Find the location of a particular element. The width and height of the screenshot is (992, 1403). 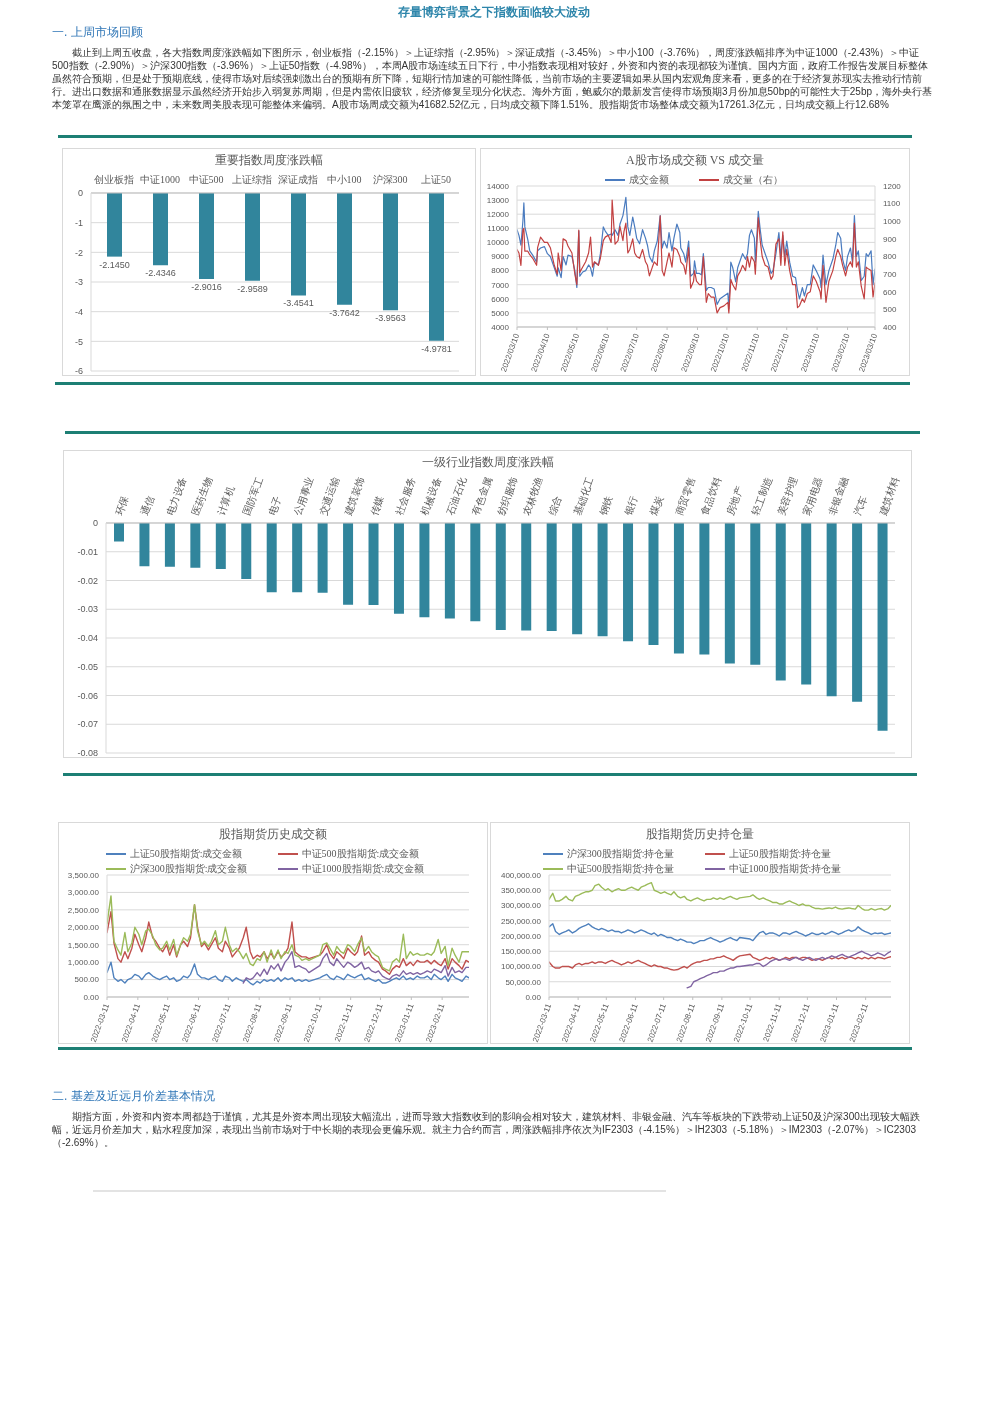

y2-tick-label: 600 is located at coordinates (890, 292).